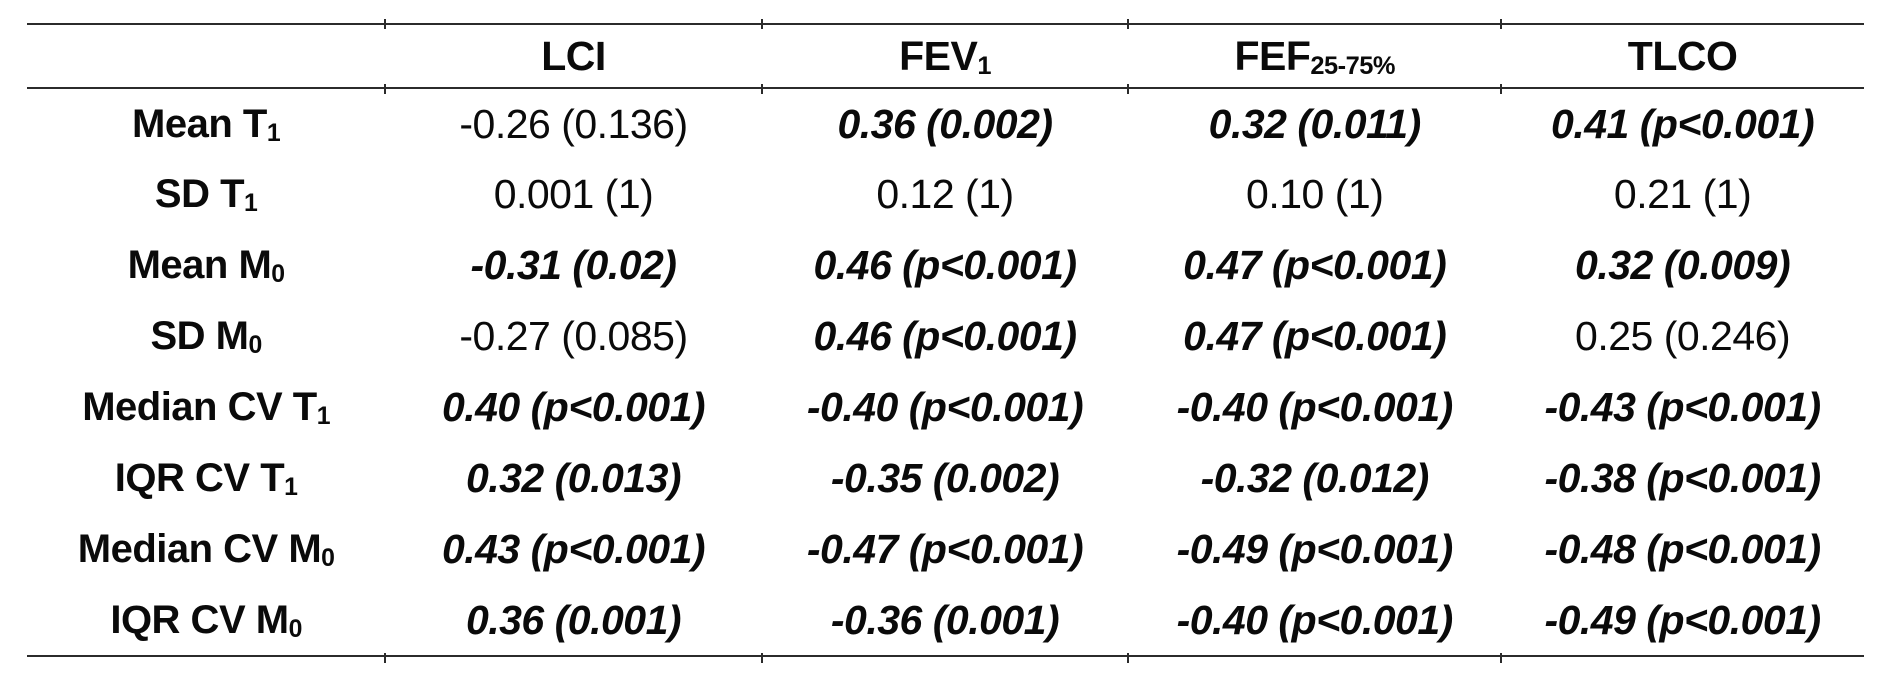 Image resolution: width=1879 pixels, height=691 pixels. I want to click on column-header-label: FEF, so click(1272, 55).